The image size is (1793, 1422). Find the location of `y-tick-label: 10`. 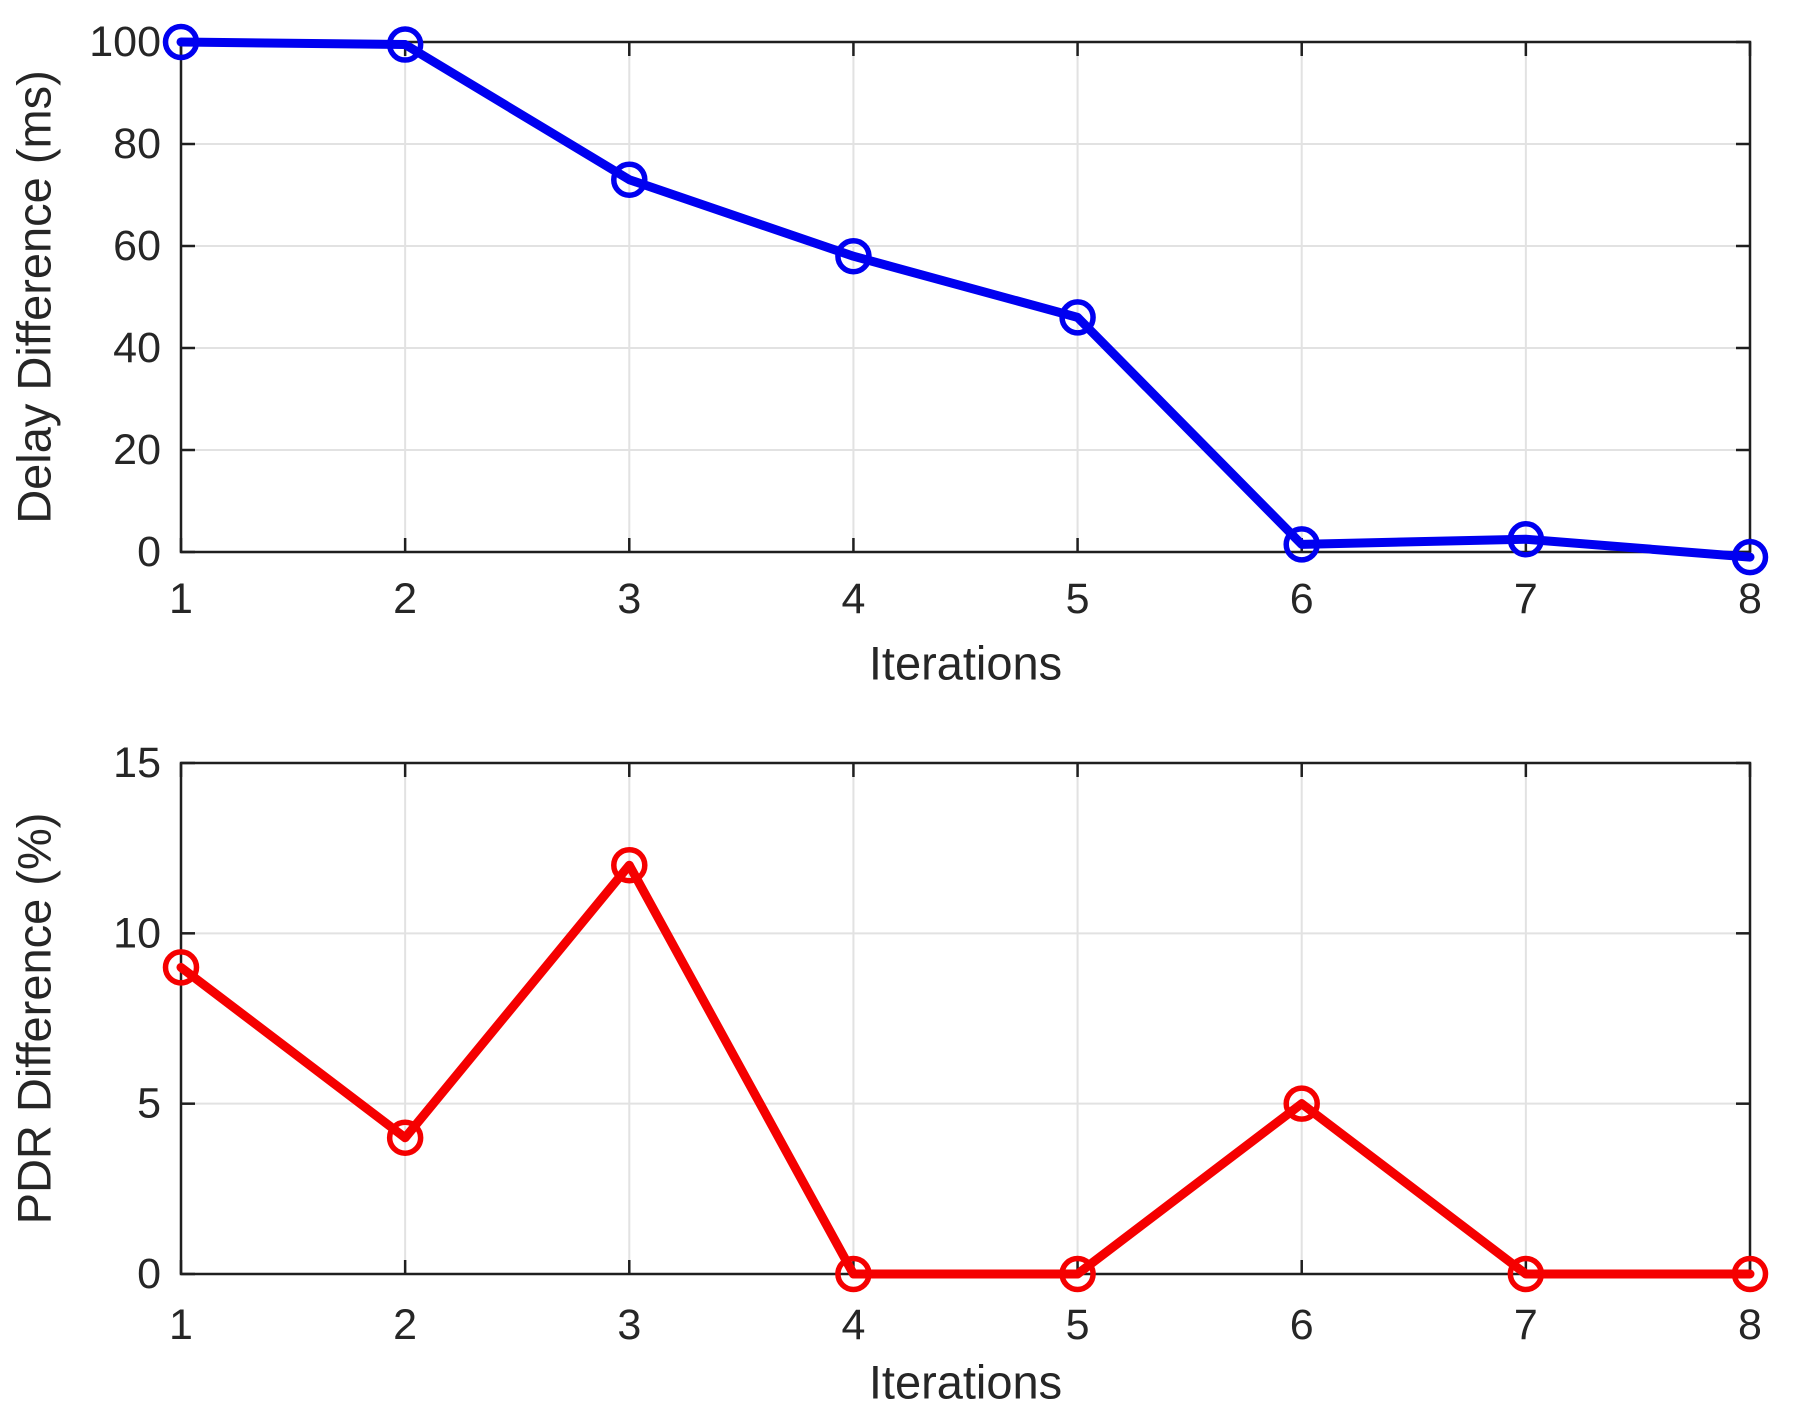

y-tick-label: 10 is located at coordinates (137, 933).